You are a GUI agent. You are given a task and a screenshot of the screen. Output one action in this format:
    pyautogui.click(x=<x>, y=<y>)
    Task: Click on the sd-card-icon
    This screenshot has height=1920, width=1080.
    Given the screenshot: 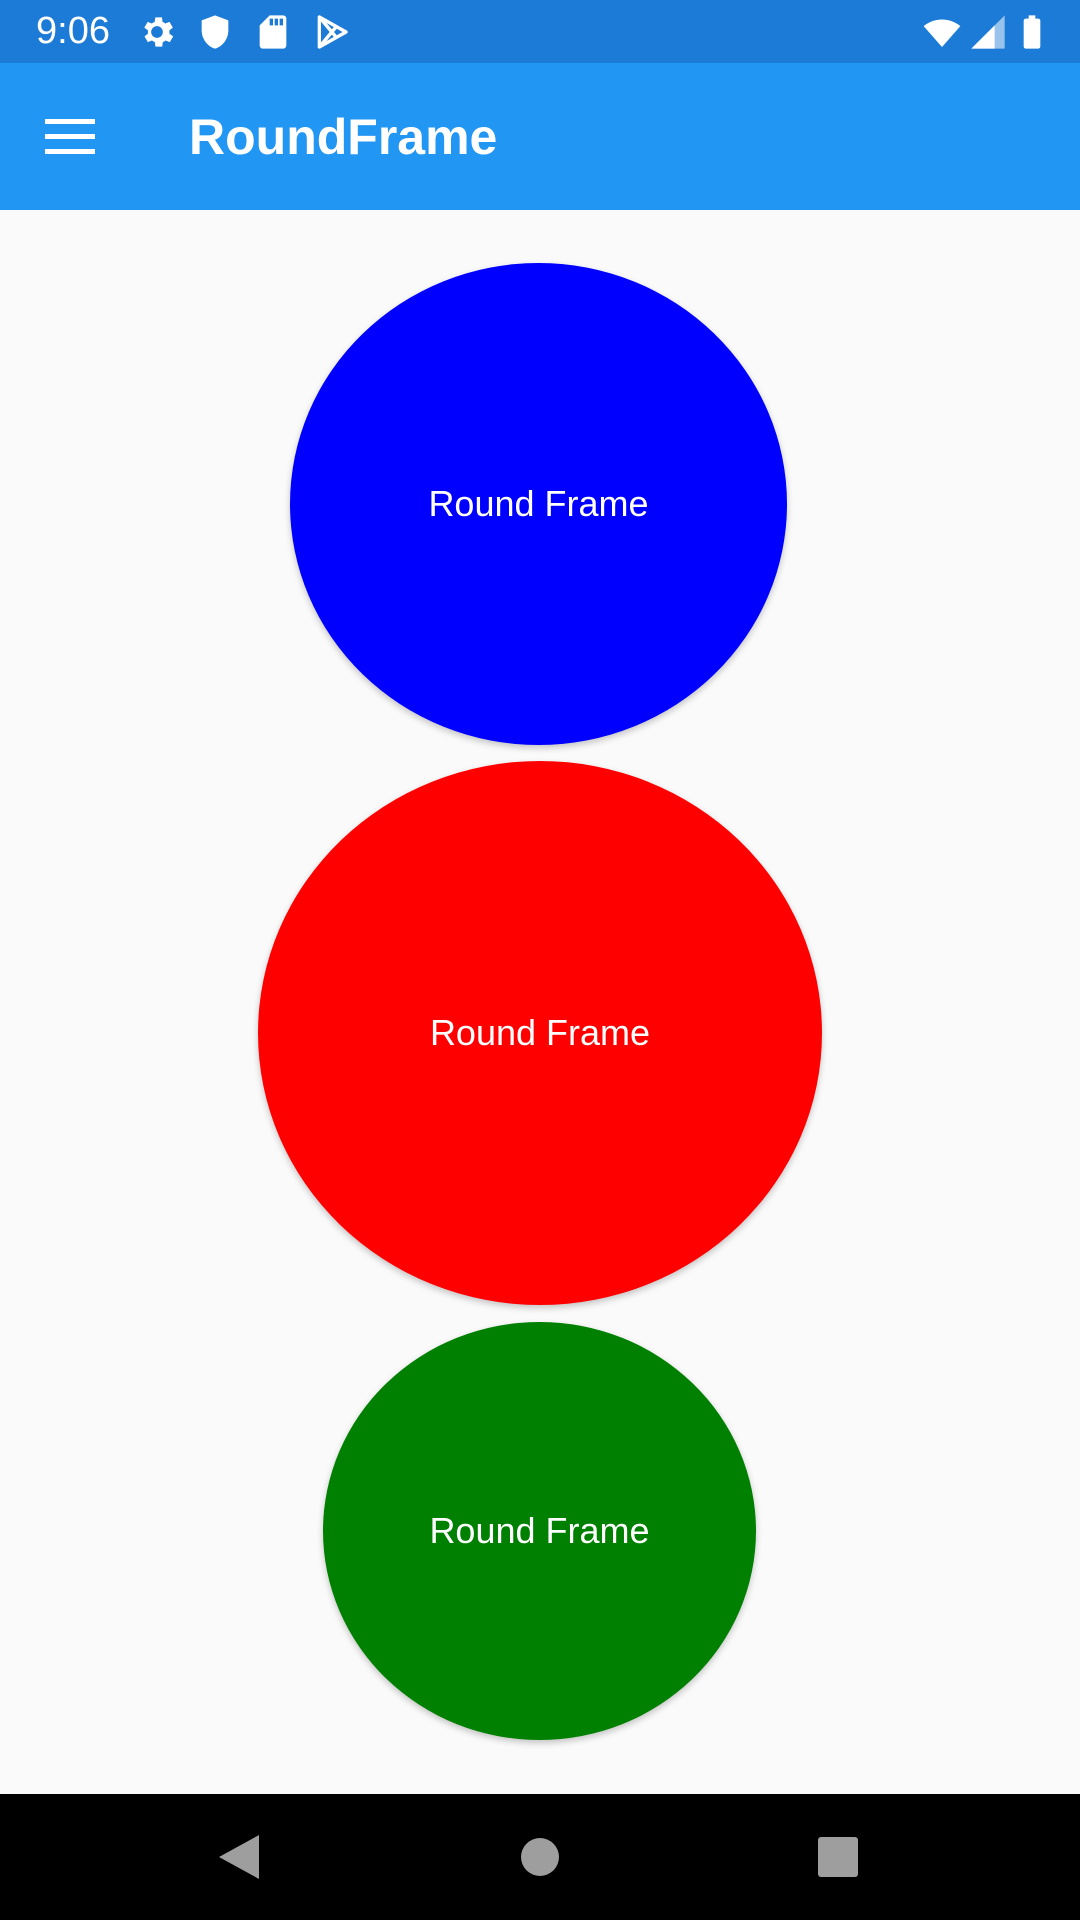 What is the action you would take?
    pyautogui.click(x=273, y=32)
    